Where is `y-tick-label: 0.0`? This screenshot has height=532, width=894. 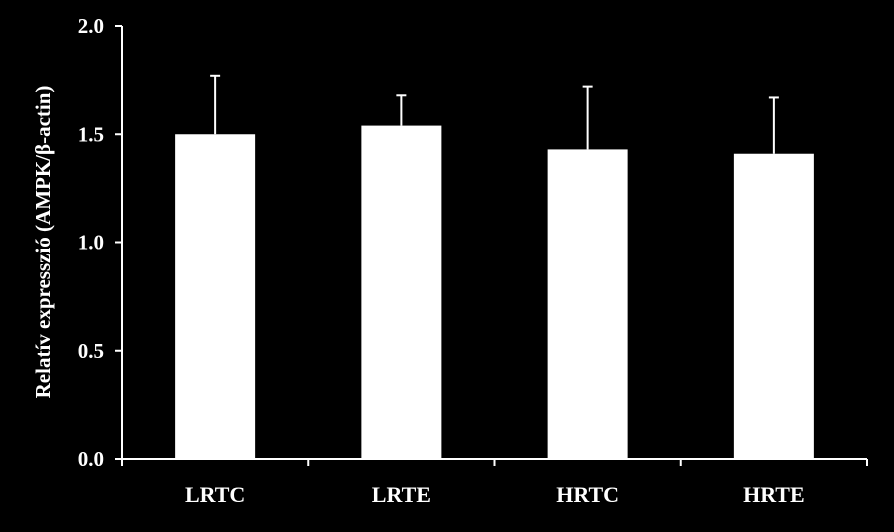 y-tick-label: 0.0 is located at coordinates (91, 459).